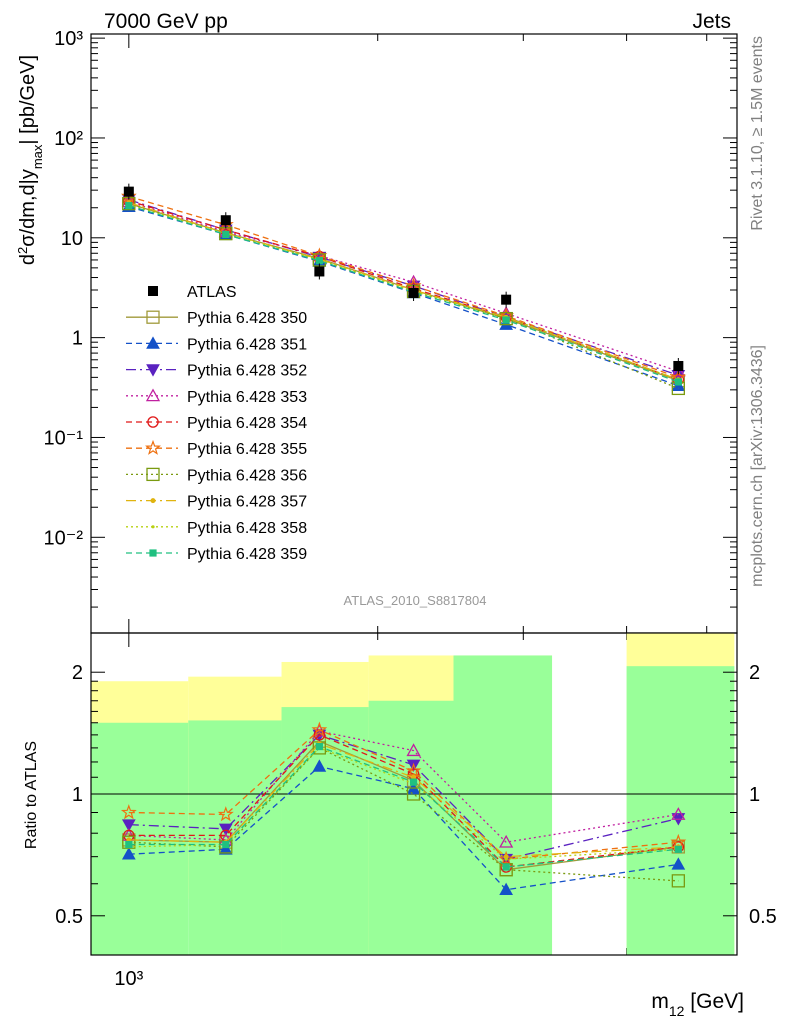  I want to click on mcplots-source-label: mcplots.cern.ch [arXiv:1306.3436], so click(757, 466).